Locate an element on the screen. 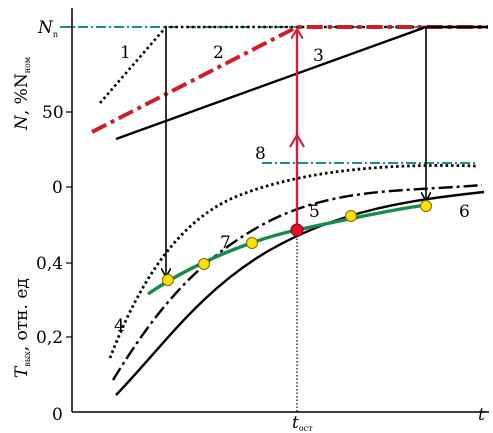 The height and width of the screenshot is (433, 493). axis-label-x: t is located at coordinates (481, 415).